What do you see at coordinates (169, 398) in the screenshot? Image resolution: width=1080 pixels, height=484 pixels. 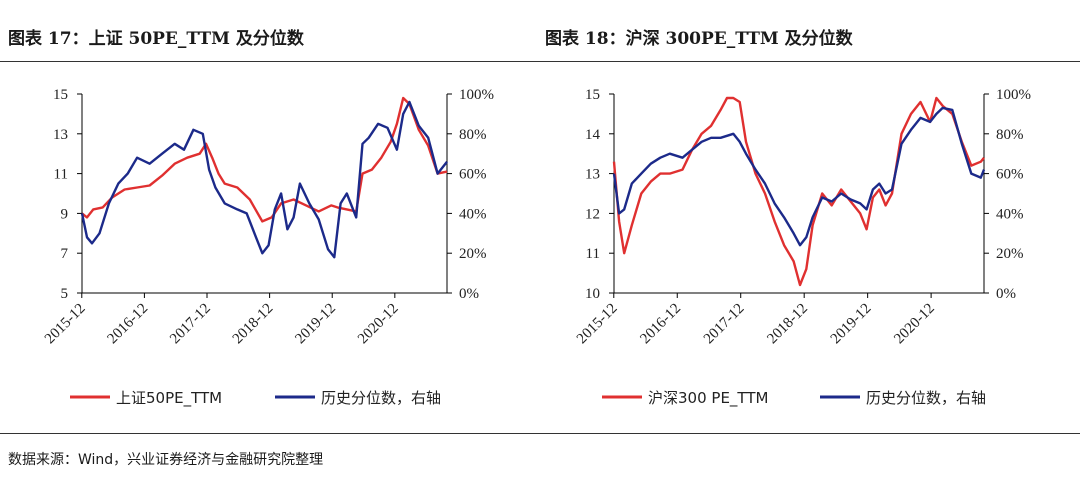 I see `legend-pe-label: 上证50PE_TTM` at bounding box center [169, 398].